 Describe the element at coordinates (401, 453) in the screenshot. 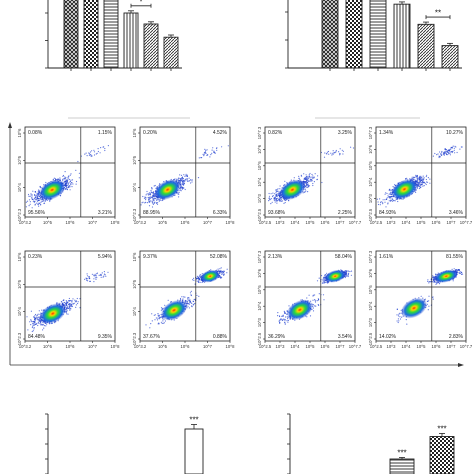

I see `significance-label: ***` at that location.